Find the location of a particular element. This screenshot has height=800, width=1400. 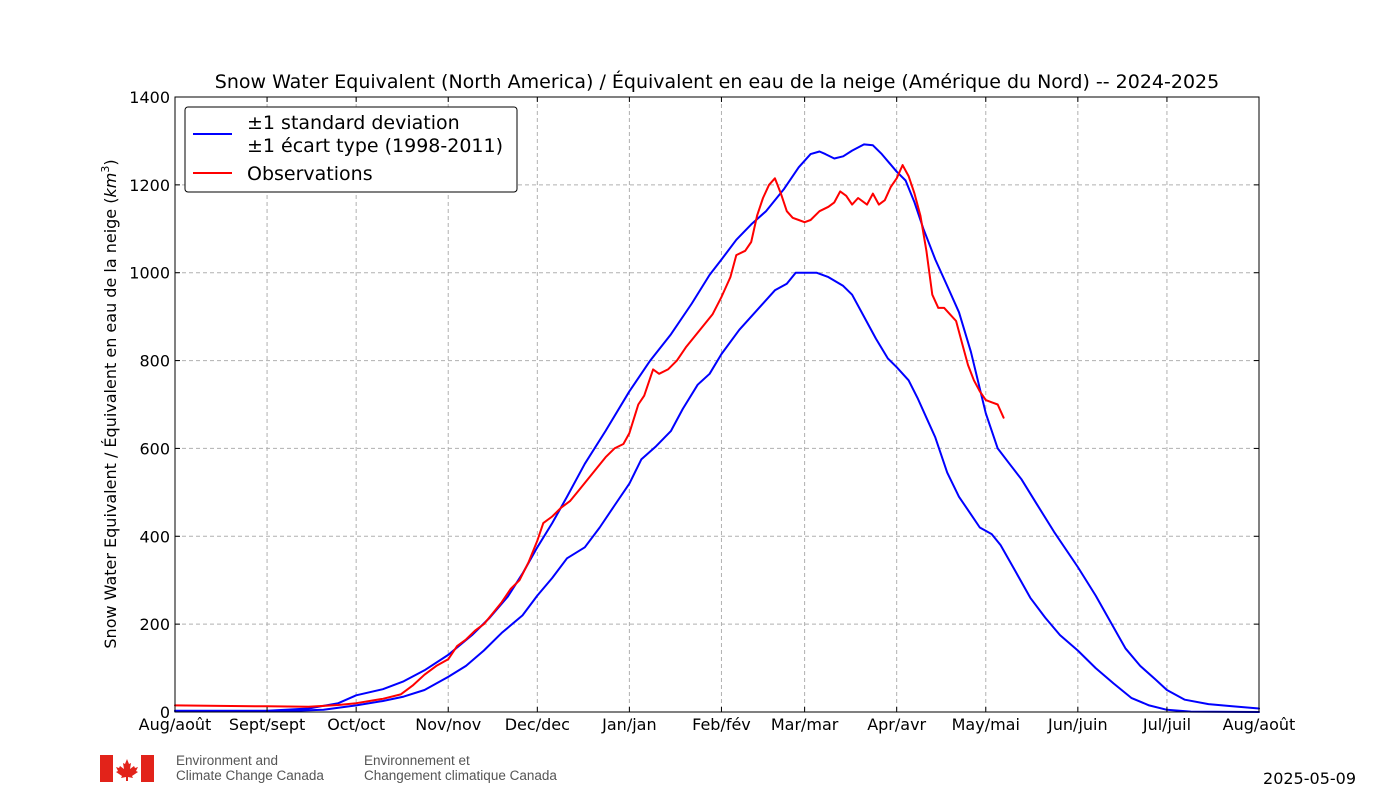

org-name-french-line2: Changement climatique Canada is located at coordinates (460, 775).